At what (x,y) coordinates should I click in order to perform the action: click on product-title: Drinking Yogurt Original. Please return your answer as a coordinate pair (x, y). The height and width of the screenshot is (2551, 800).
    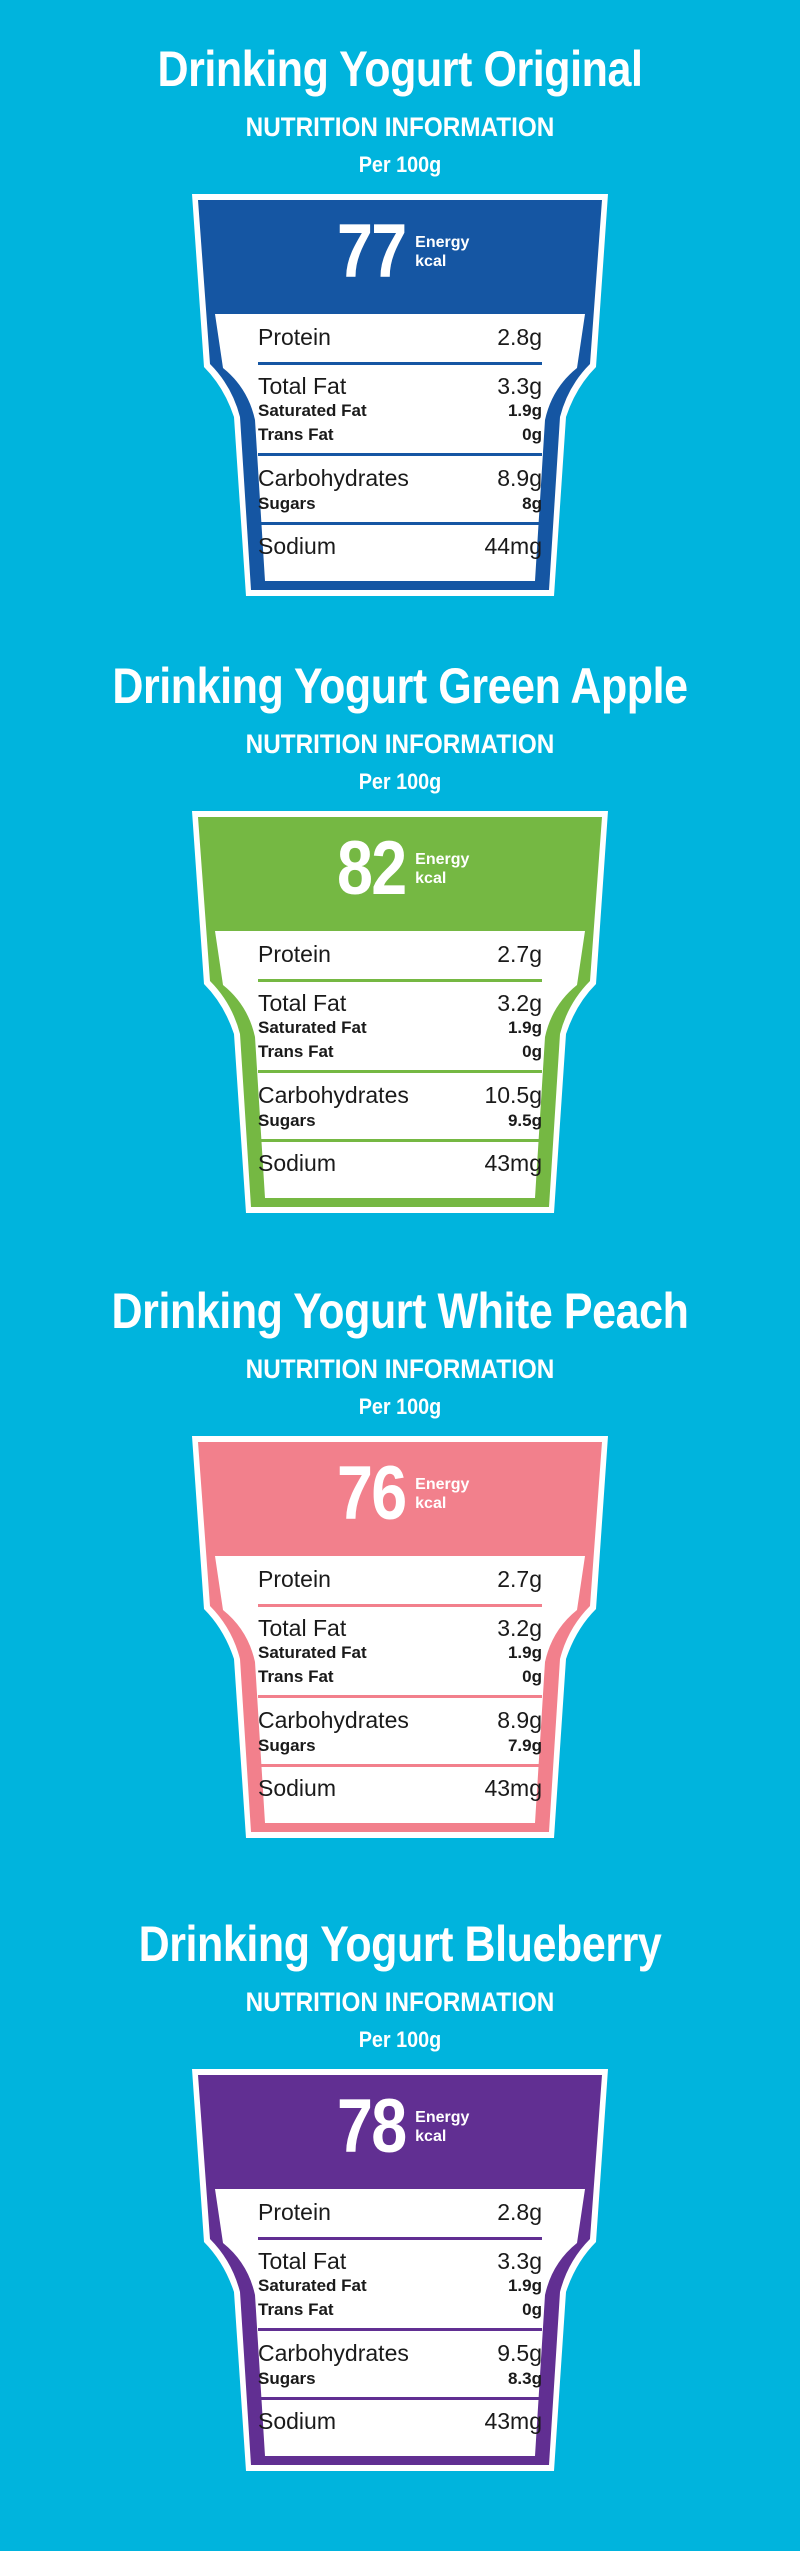
    Looking at the image, I should click on (400, 69).